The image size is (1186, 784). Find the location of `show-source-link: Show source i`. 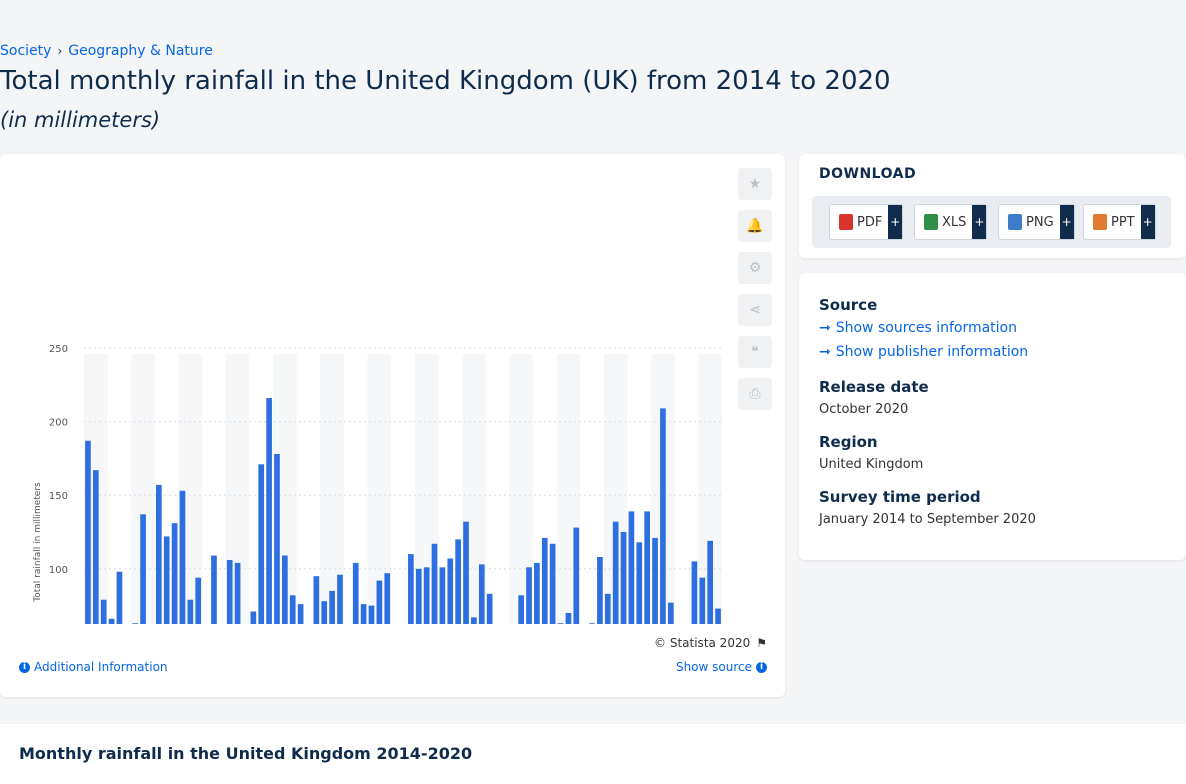

show-source-link: Show source i is located at coordinates (721, 667).